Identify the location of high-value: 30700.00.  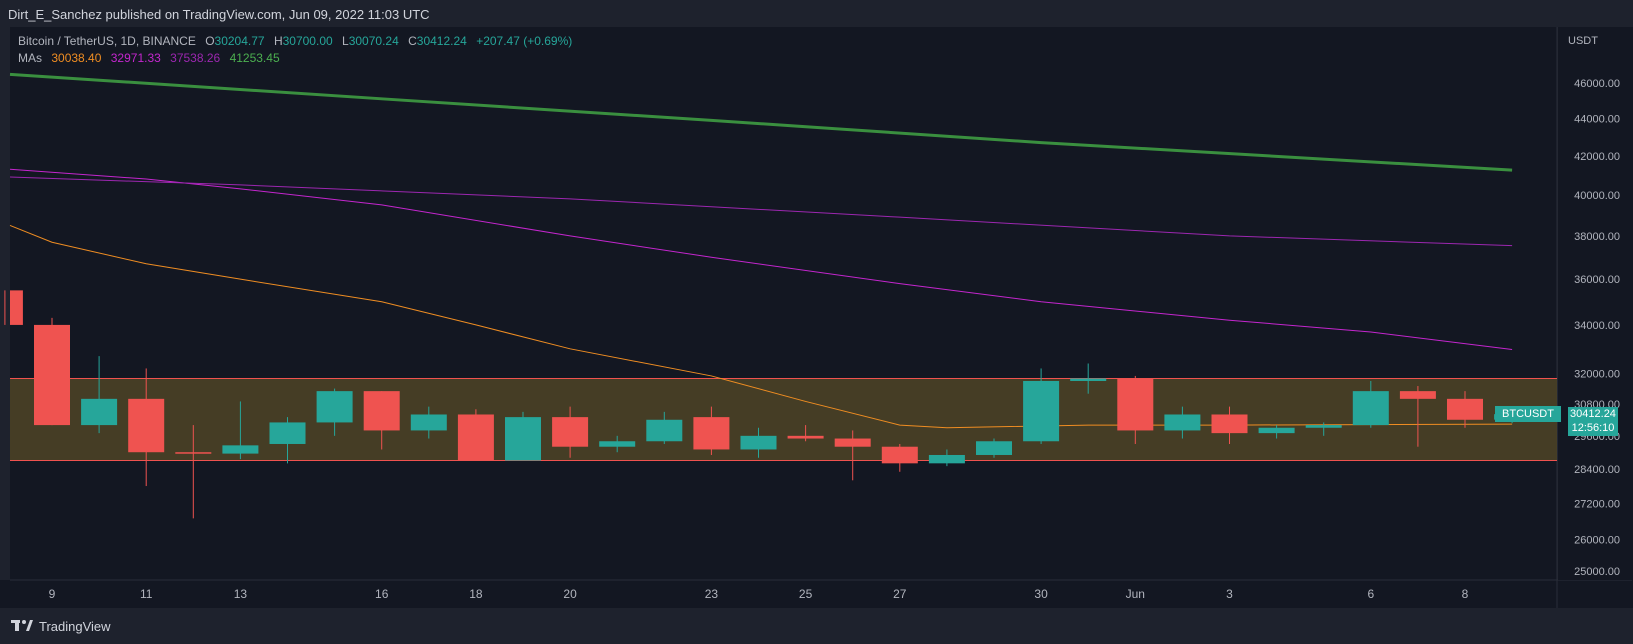
(307, 41).